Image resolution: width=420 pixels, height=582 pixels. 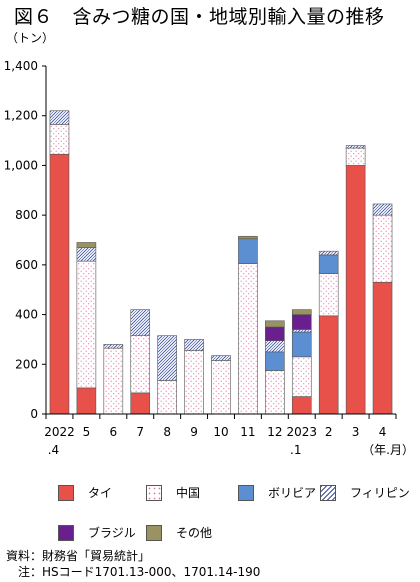 I want to click on x-tick-label: 2022, so click(x=59, y=432).